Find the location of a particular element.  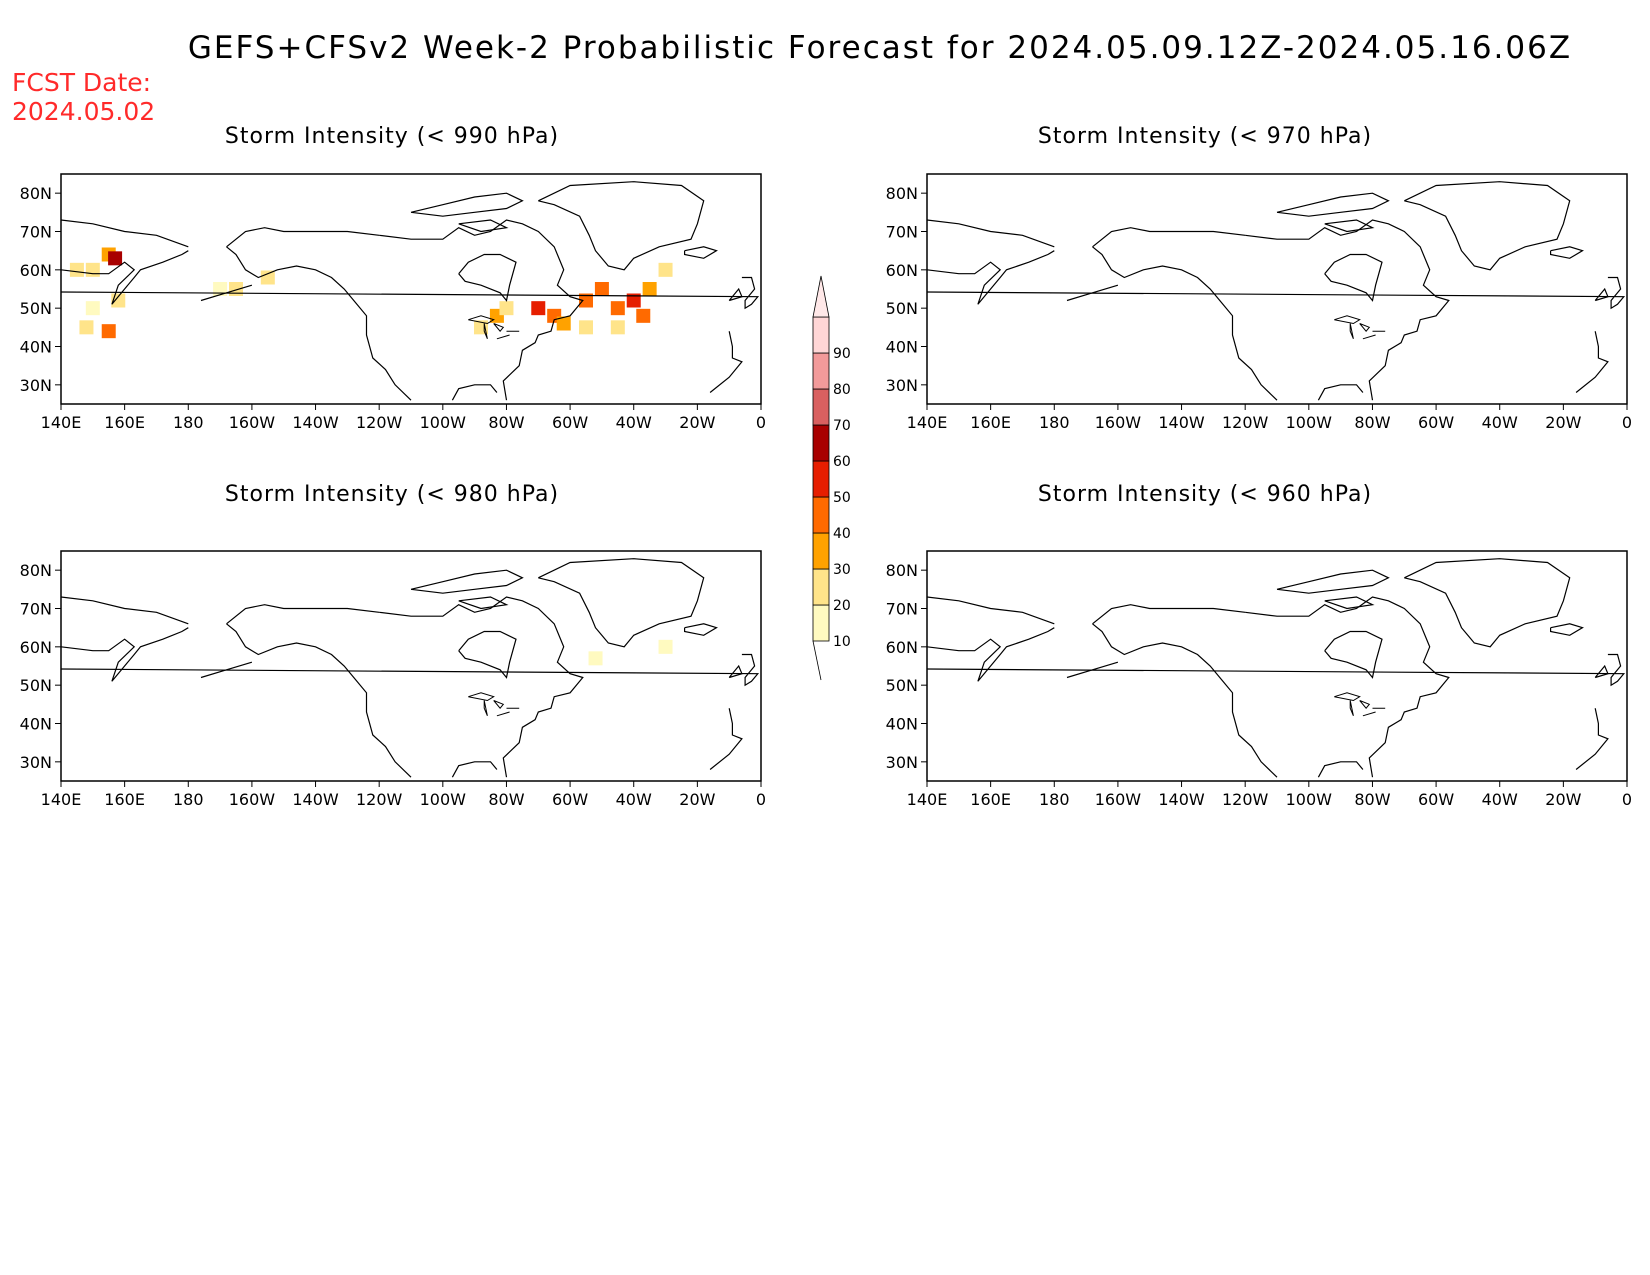

colorbar-label: 90 is located at coordinates (842, 354).